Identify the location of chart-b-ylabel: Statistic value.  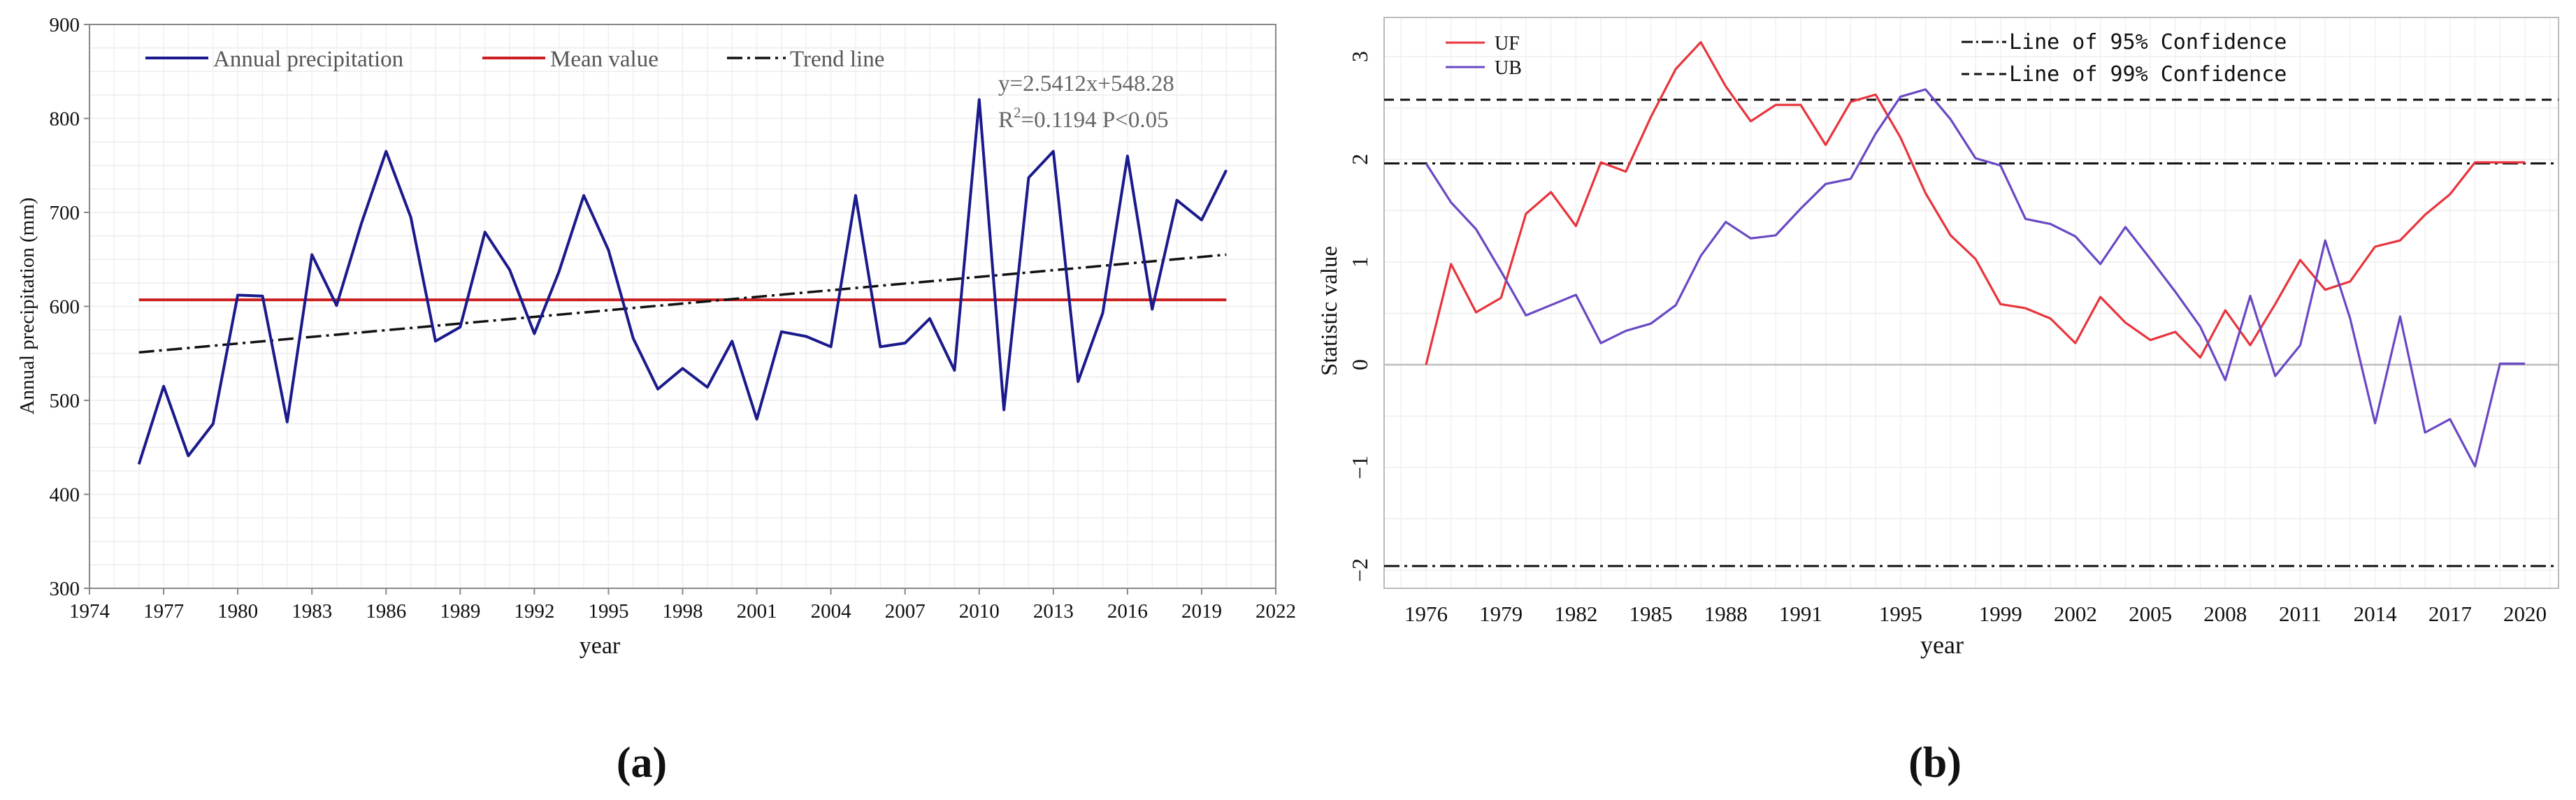
(1329, 311).